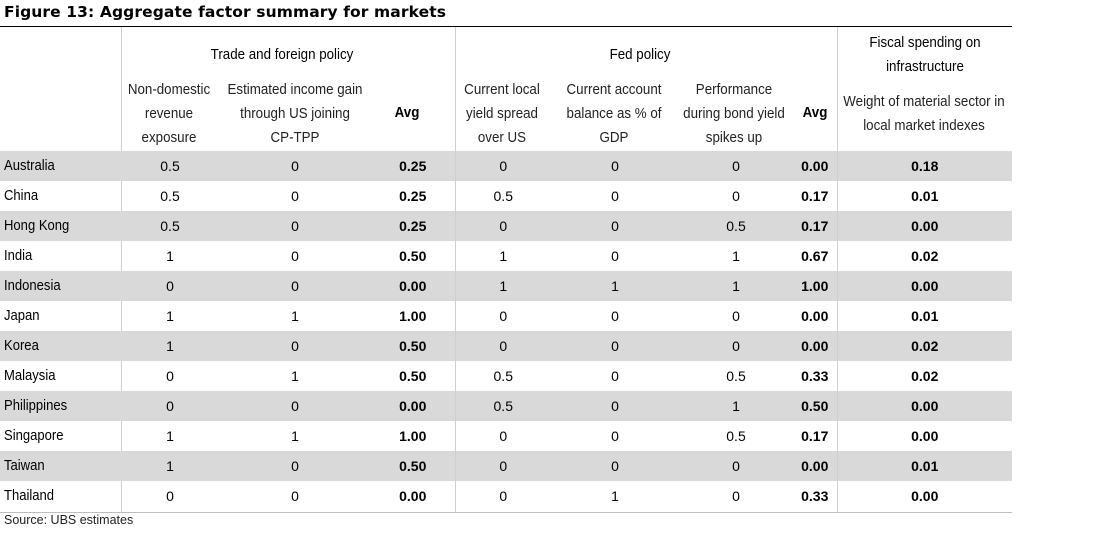 The width and height of the screenshot is (1105, 536). What do you see at coordinates (506, 466) in the screenshot?
I see `table-row: Taiwan 1 0 0.50 0 0 0 0.00 0.01` at bounding box center [506, 466].